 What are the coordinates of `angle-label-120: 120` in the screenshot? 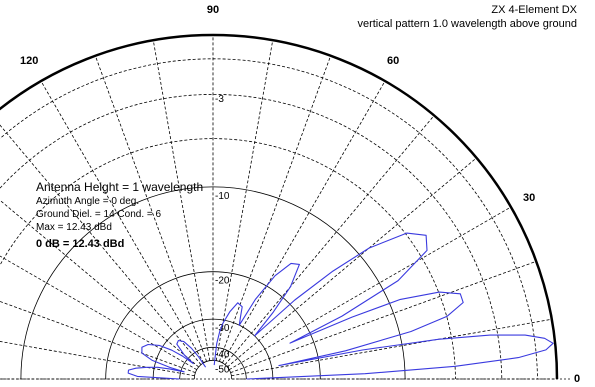 It's located at (29, 61).